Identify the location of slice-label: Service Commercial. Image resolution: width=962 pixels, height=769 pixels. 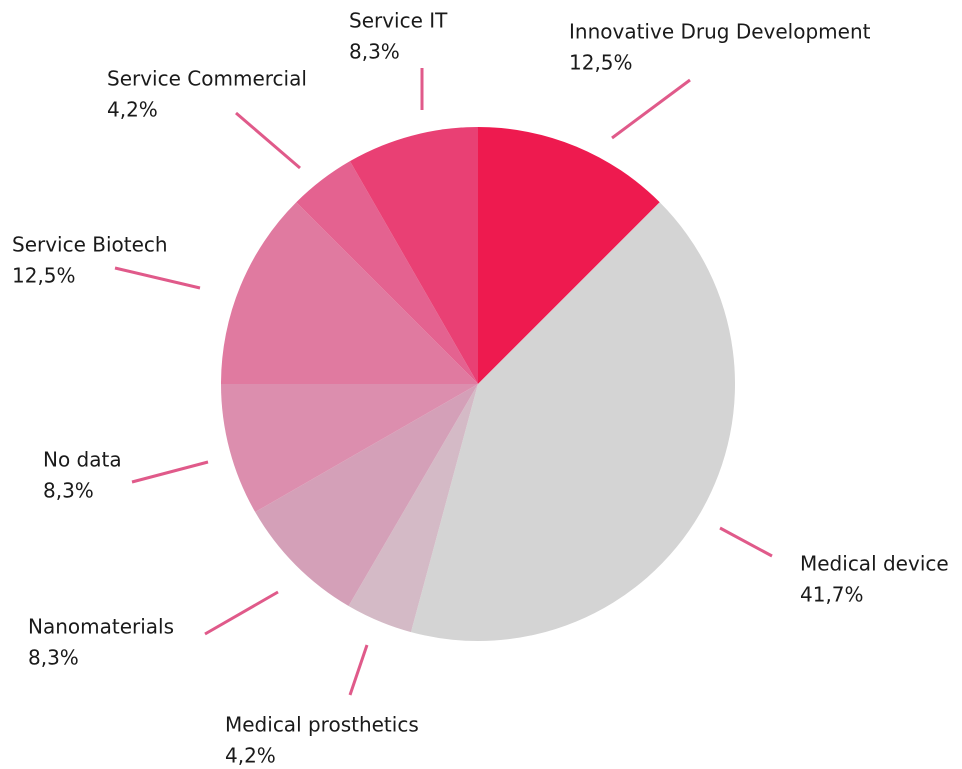
(207, 79).